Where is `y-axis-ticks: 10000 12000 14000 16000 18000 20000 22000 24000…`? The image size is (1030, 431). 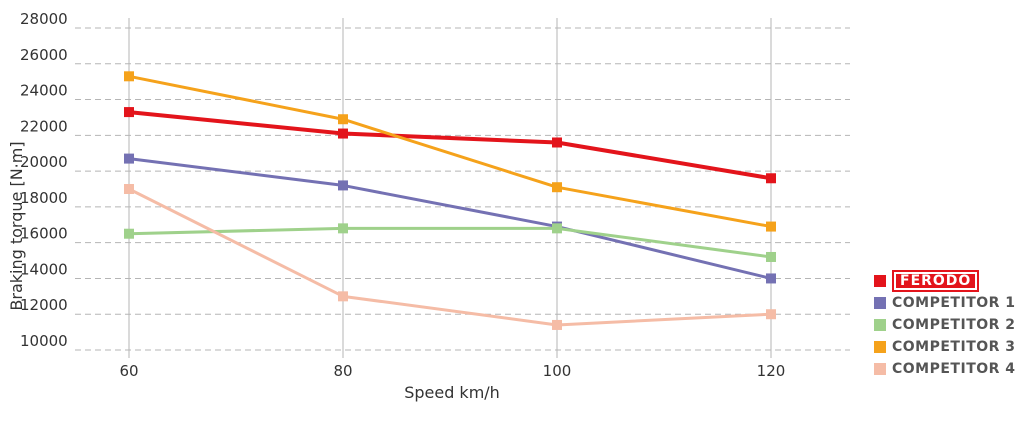
y-axis-ticks: 10000 12000 14000 16000 18000 20000 22000 24000… is located at coordinates (44, 180).